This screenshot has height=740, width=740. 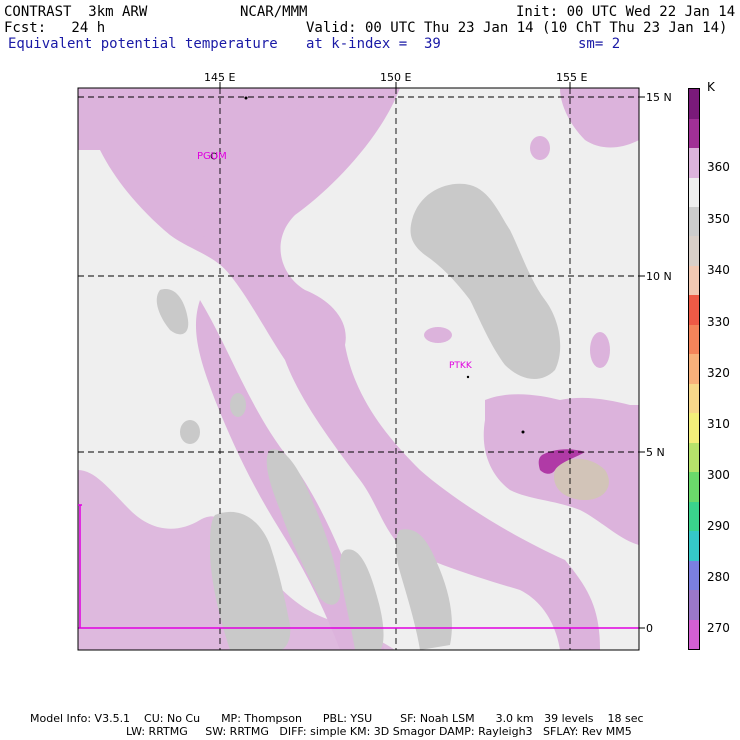 What do you see at coordinates (250, 580) in the screenshot?
I see `theta-e-350-region-s1` at bounding box center [250, 580].